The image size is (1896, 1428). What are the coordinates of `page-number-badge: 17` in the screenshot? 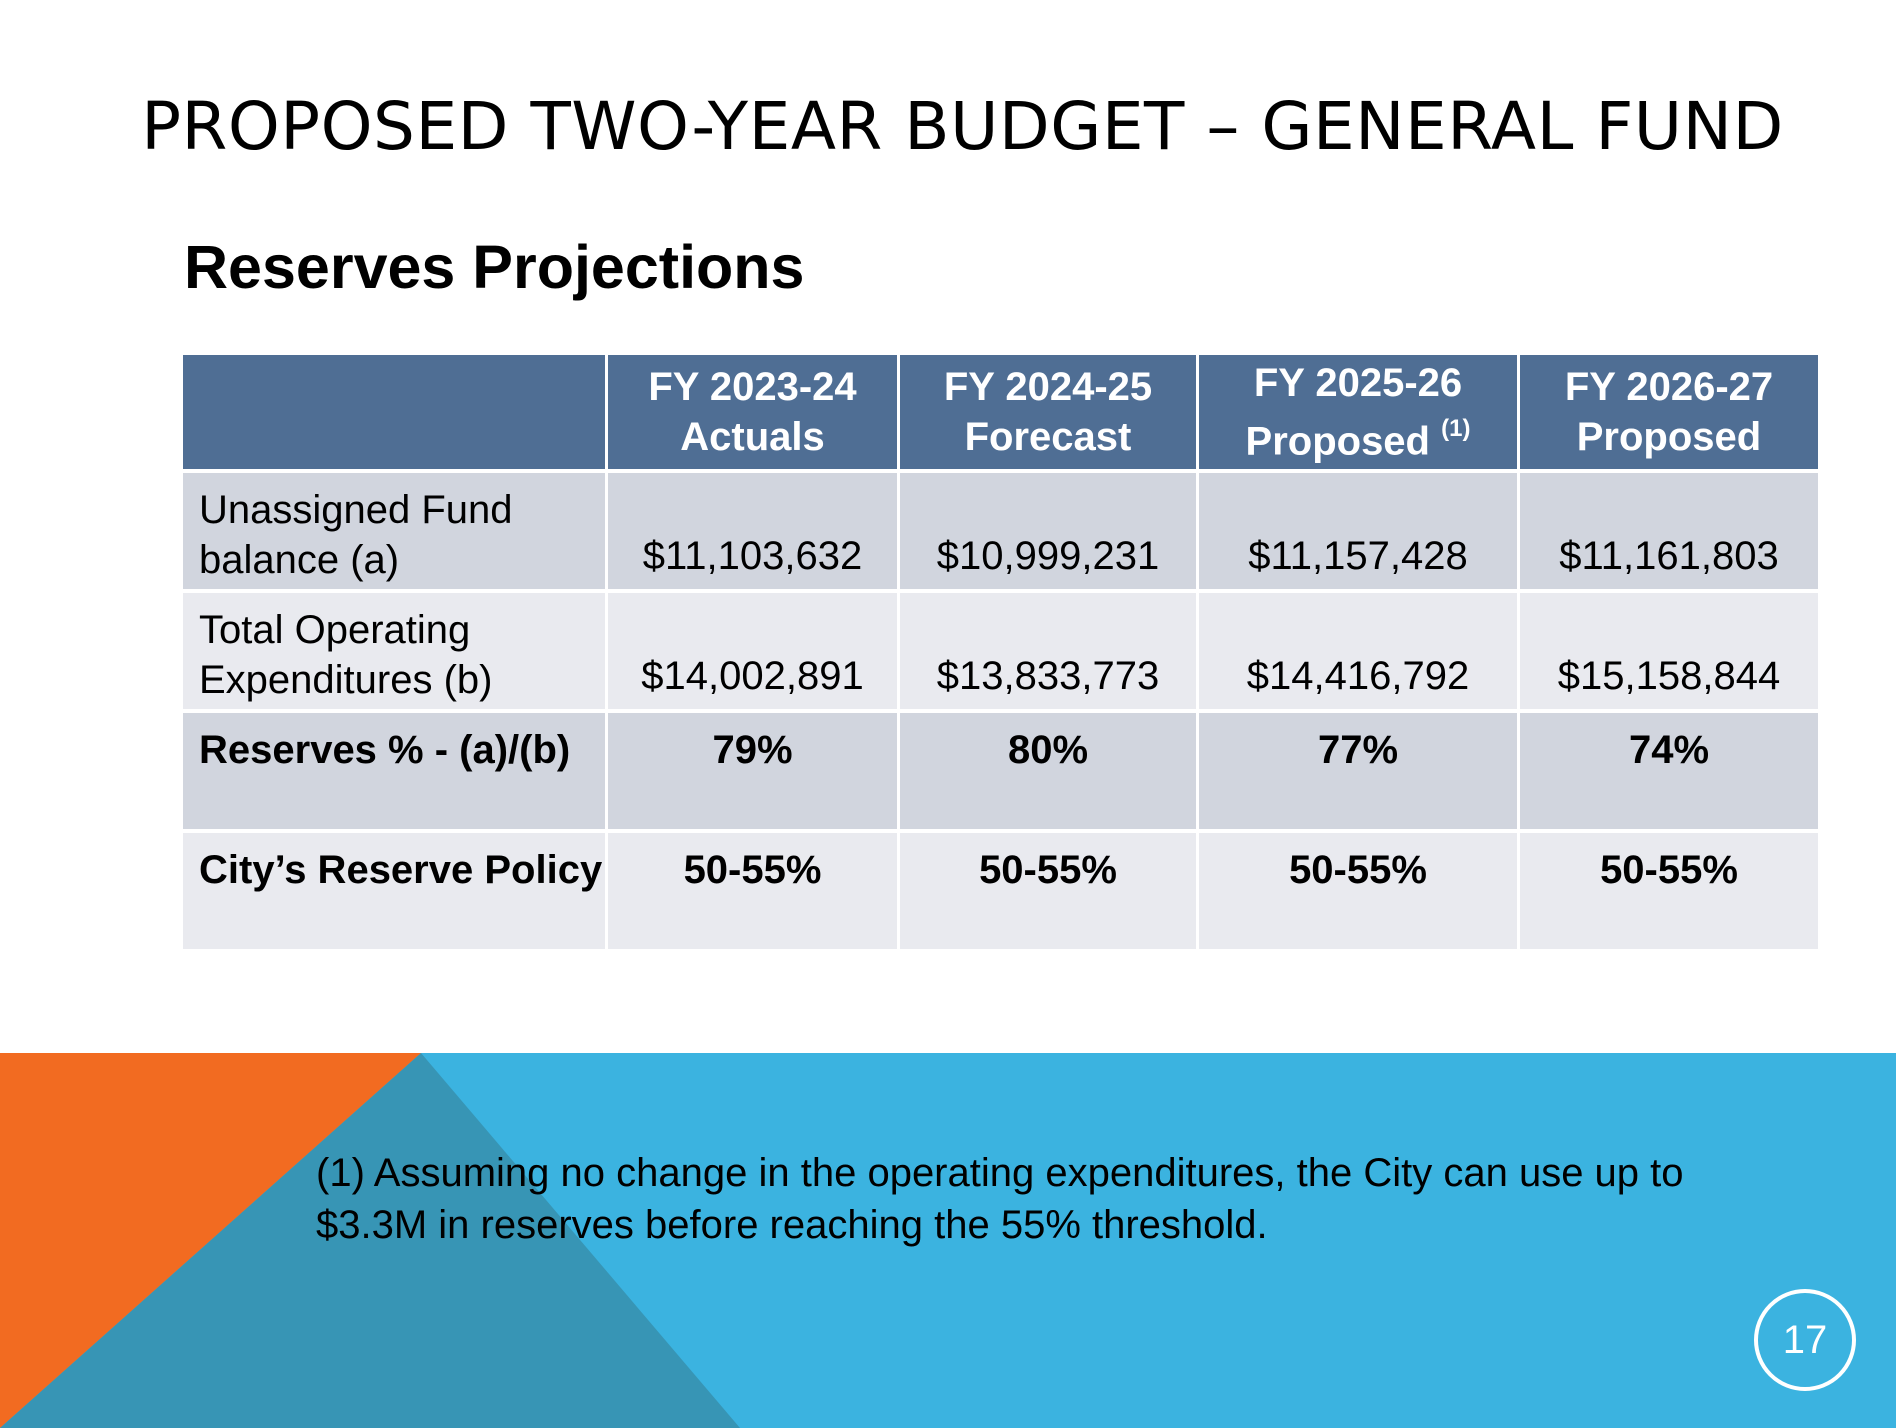 It's located at (1805, 1340).